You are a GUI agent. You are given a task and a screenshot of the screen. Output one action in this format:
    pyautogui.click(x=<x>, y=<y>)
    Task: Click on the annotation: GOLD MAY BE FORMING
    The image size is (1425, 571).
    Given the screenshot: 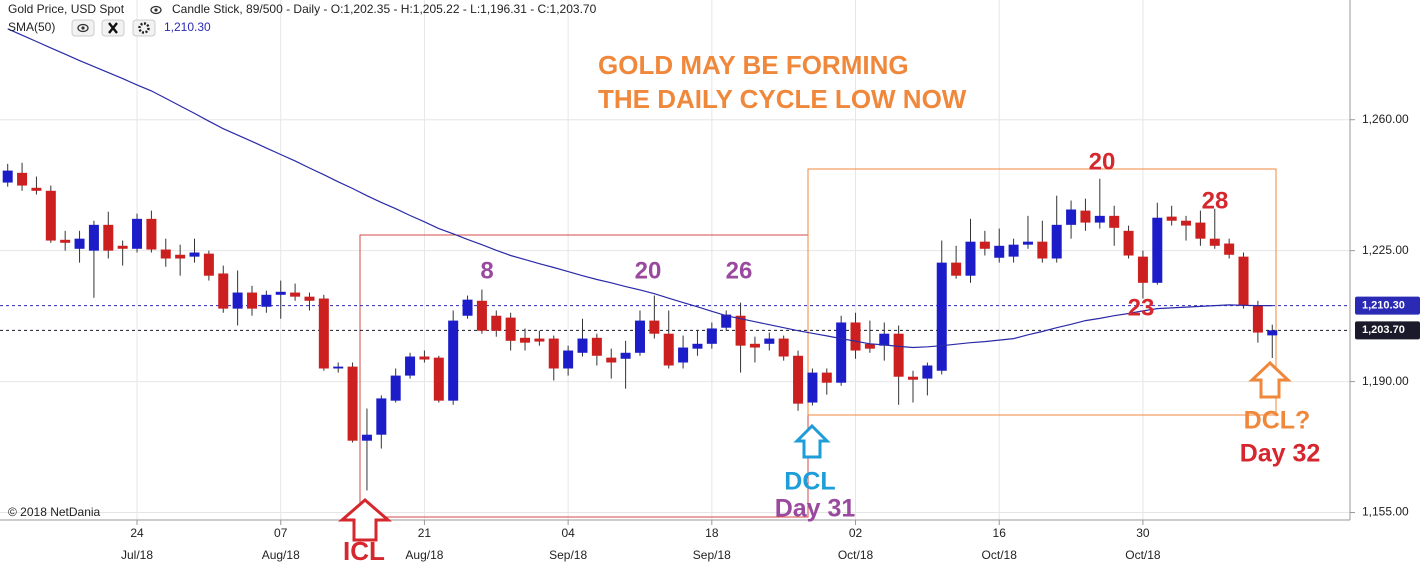 What is the action you would take?
    pyautogui.click(x=753, y=65)
    